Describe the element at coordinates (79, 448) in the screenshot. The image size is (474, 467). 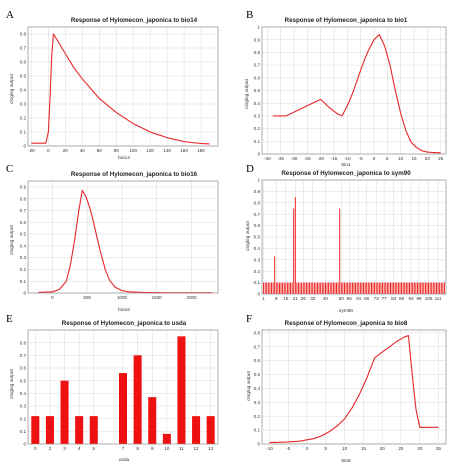
I see `panel-e-xtick-label: 4` at that location.